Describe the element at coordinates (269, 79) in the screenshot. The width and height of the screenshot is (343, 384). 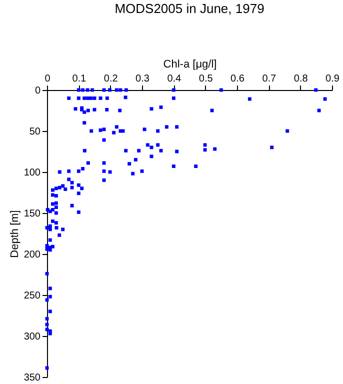
I see `x-tick-label: 0.7` at that location.